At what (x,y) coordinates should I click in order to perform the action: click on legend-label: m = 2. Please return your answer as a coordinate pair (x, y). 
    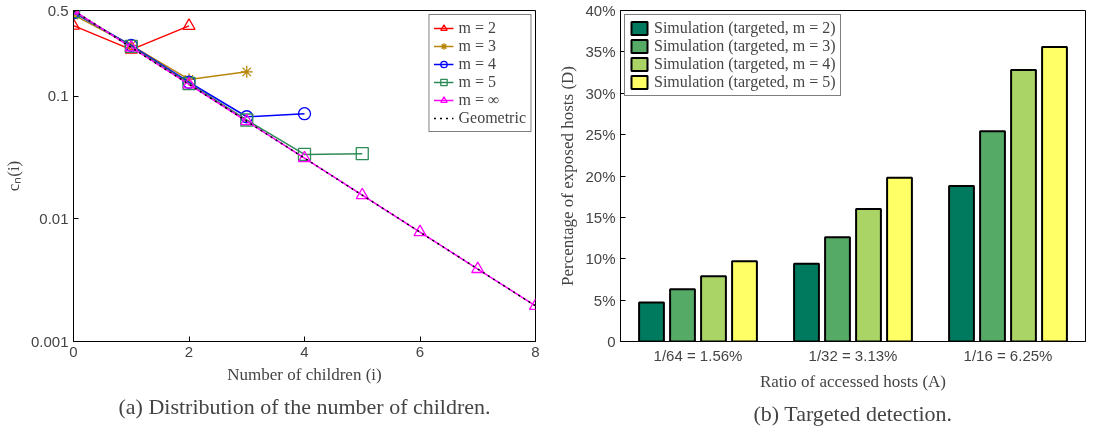
    Looking at the image, I should click on (477, 28).